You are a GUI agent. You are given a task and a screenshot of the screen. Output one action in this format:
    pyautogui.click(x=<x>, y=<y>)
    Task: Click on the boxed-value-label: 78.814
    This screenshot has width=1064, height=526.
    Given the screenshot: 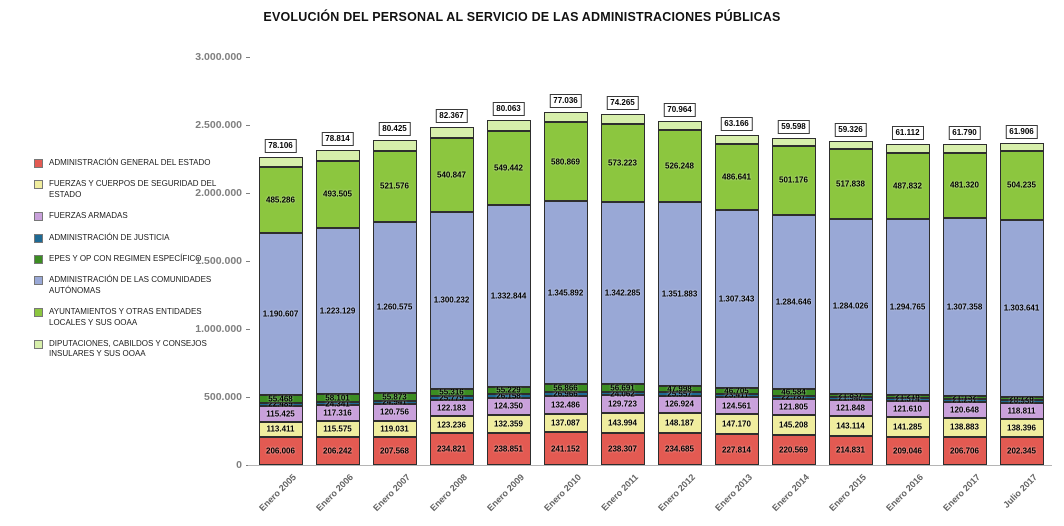 What is the action you would take?
    pyautogui.click(x=337, y=138)
    